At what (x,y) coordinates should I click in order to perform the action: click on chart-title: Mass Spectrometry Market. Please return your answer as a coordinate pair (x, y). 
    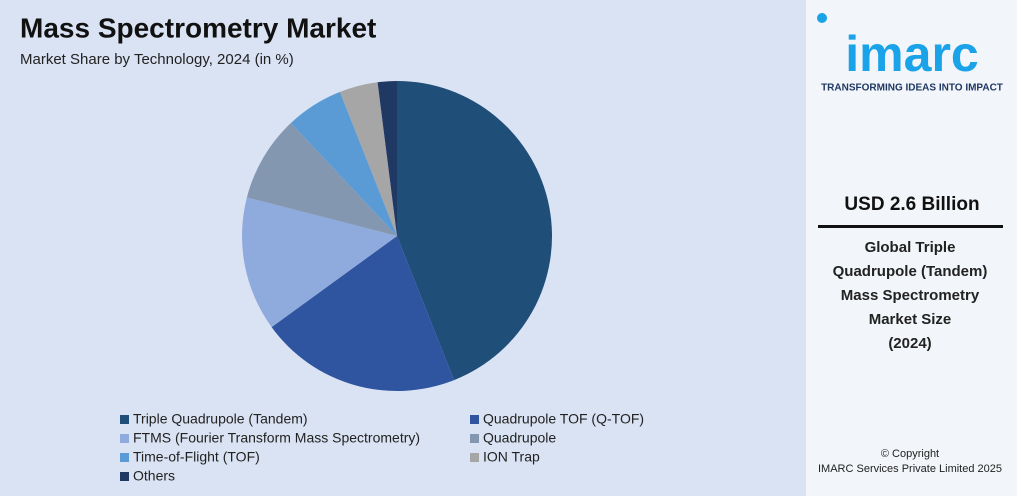
    Looking at the image, I should click on (198, 27).